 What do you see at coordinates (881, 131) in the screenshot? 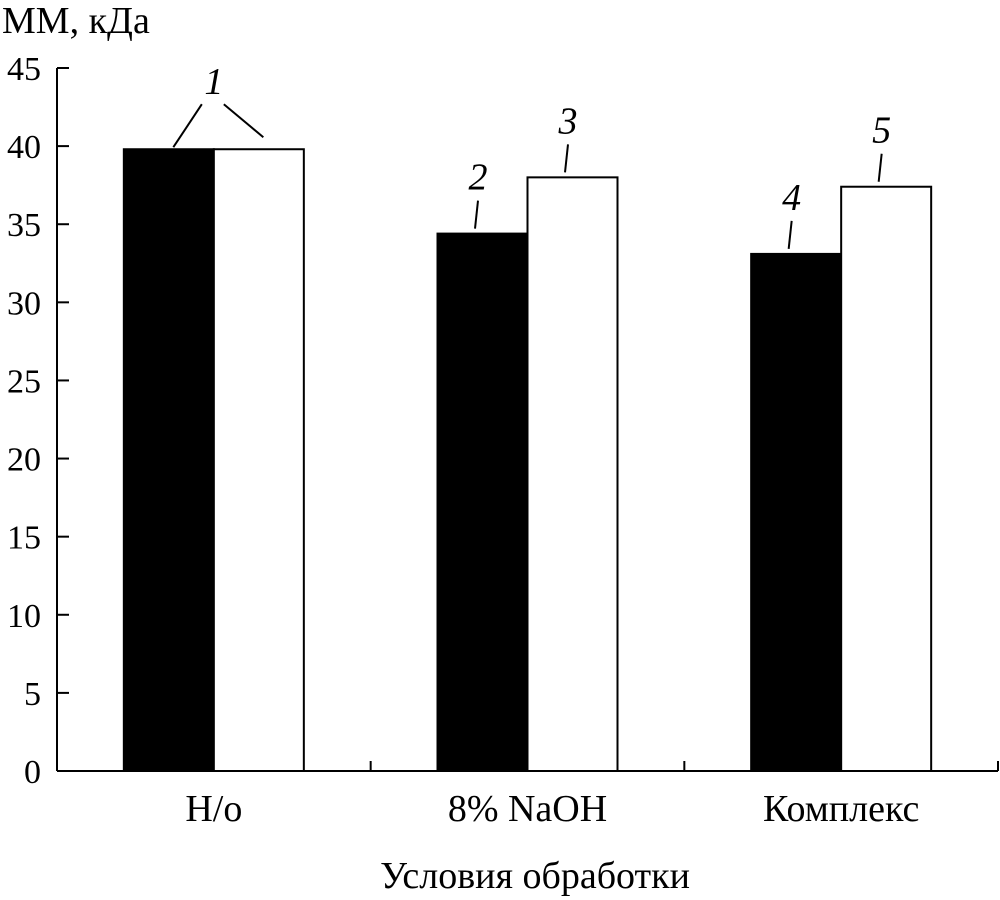
I see `bar-number-label: 5` at bounding box center [881, 131].